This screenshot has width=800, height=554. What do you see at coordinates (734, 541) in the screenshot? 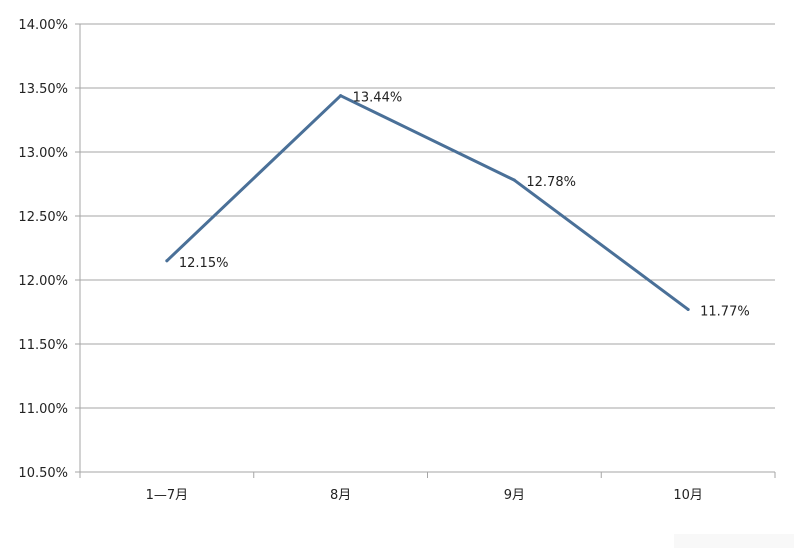
I see `watermark` at bounding box center [734, 541].